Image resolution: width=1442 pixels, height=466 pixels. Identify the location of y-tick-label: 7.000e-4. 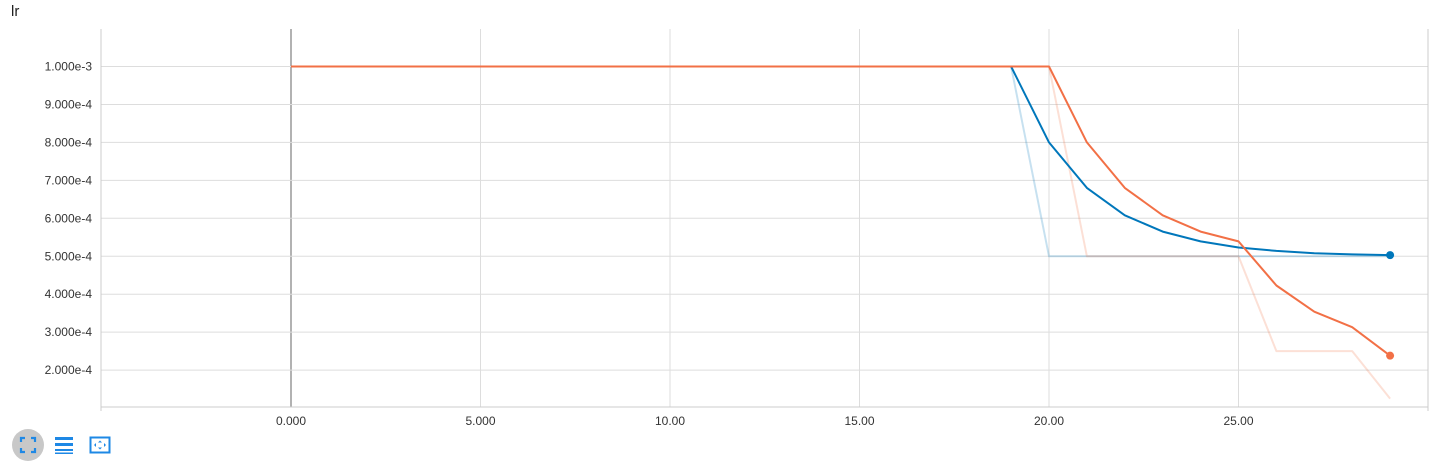
(69, 180).